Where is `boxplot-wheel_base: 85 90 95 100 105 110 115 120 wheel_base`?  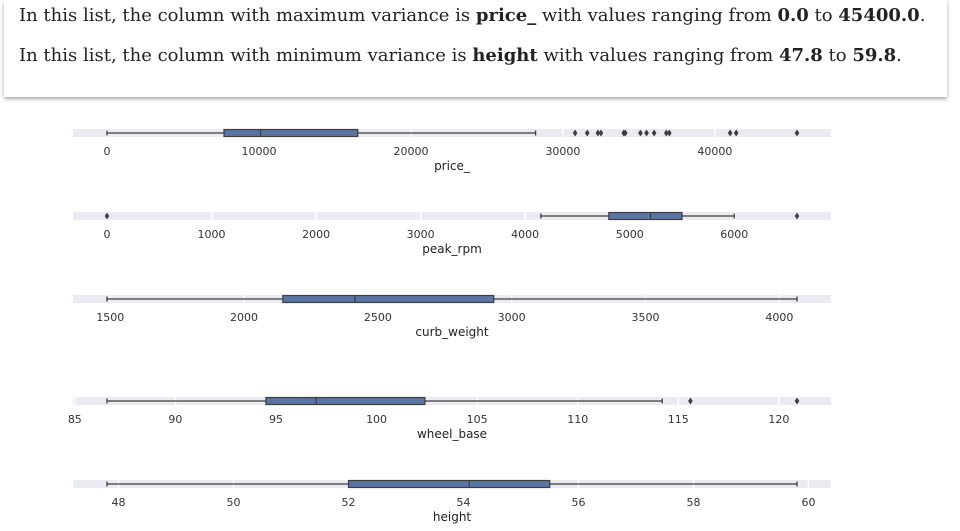
boxplot-wheel_base: 85 90 95 100 105 110 115 120 wheel_base is located at coordinates (449, 418).